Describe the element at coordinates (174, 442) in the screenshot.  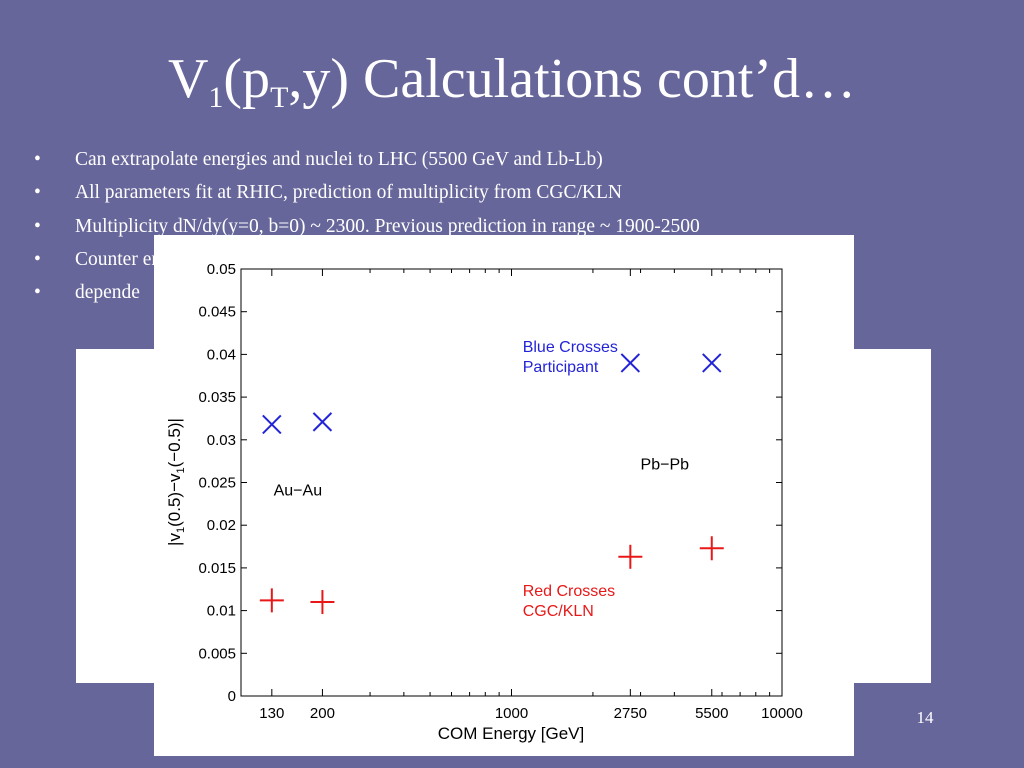
I see `ylabel-part: (−0.5)|` at that location.